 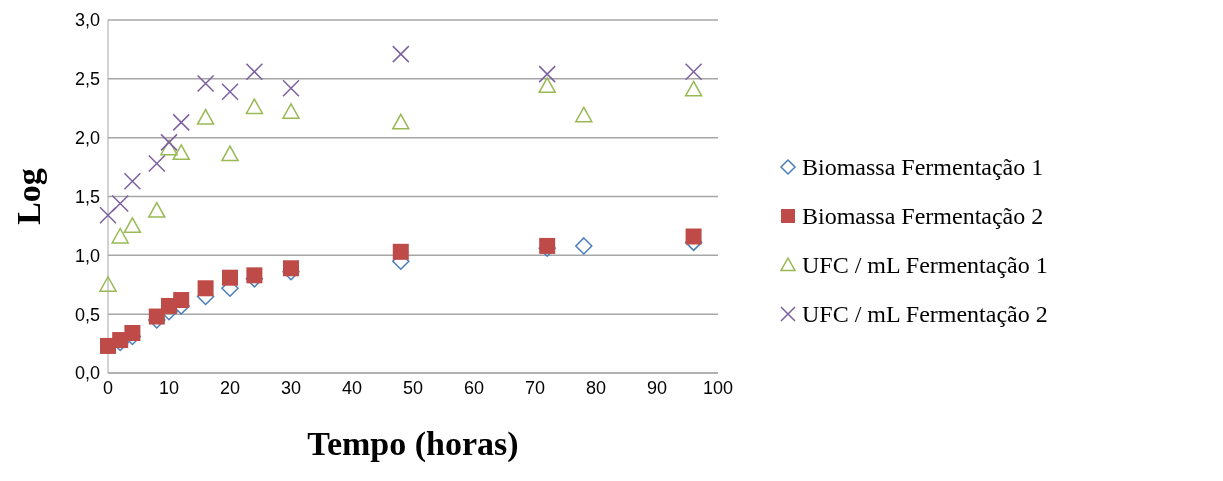 I want to click on x-tick-label: 90, so click(x=657, y=387).